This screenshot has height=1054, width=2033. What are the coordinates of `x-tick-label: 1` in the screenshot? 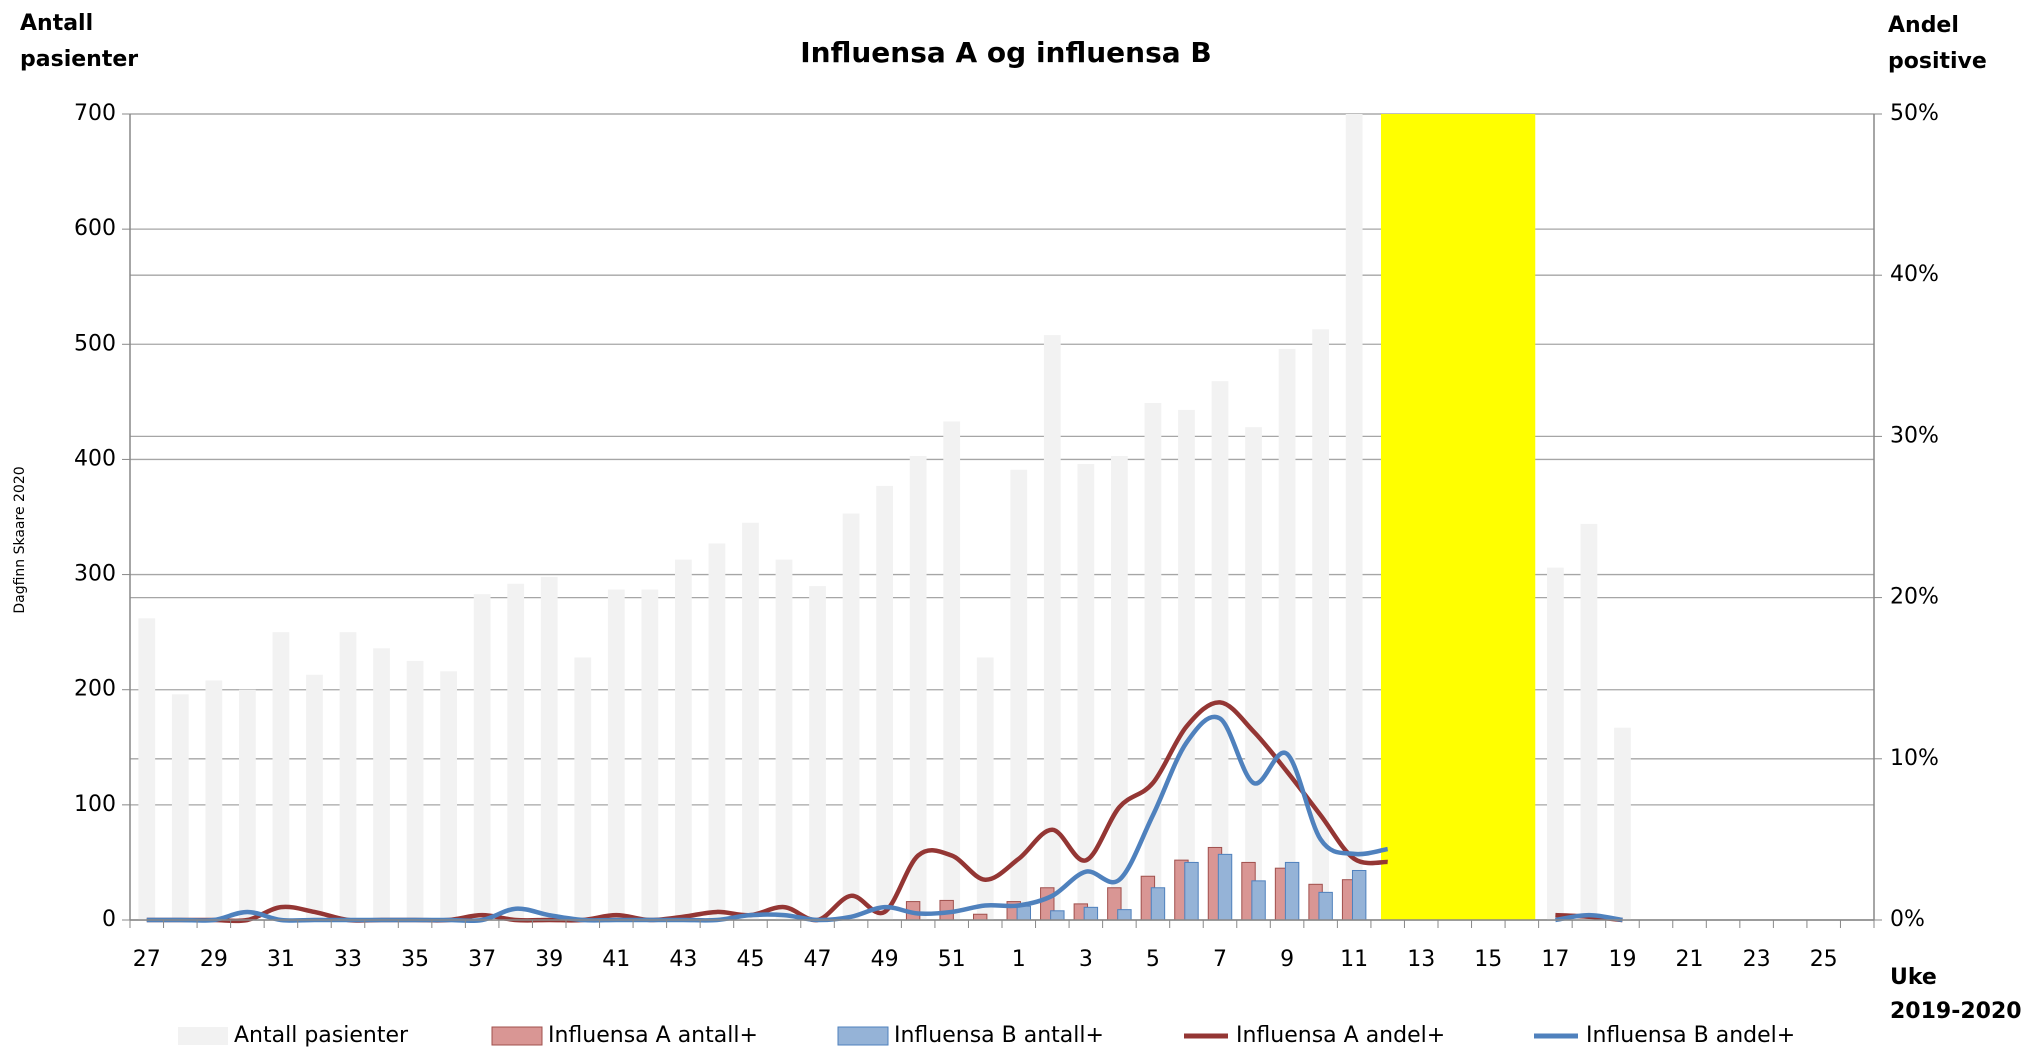 It's located at (1019, 959).